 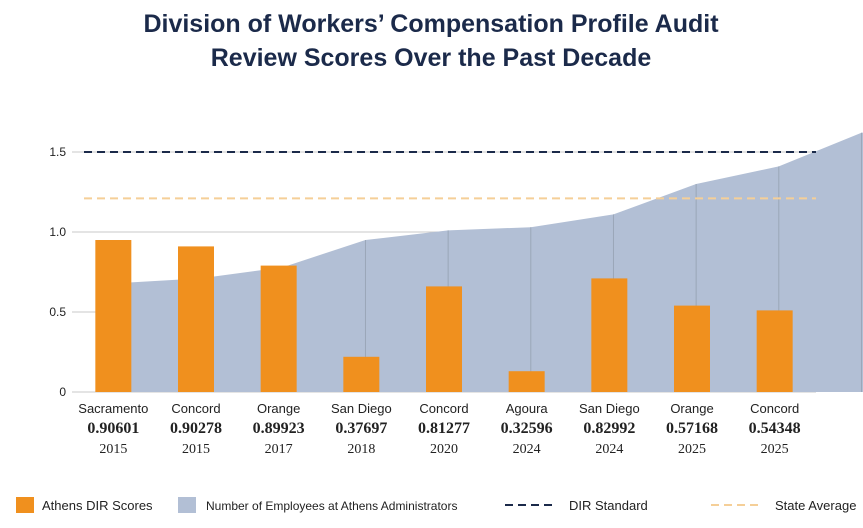 I want to click on legend-label: Athens DIR Scores, so click(x=97, y=505).